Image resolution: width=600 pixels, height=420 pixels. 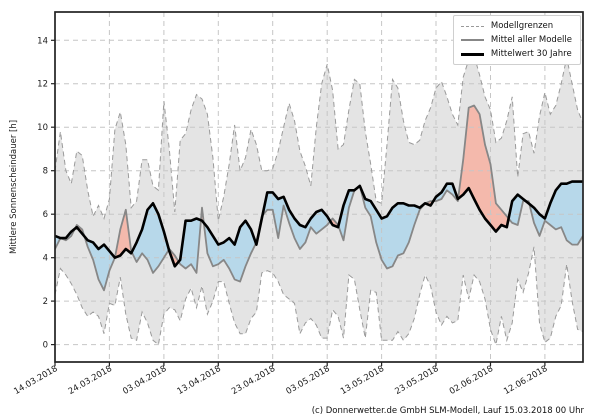 I want to click on gray-line-icon, so click(x=472, y=40).